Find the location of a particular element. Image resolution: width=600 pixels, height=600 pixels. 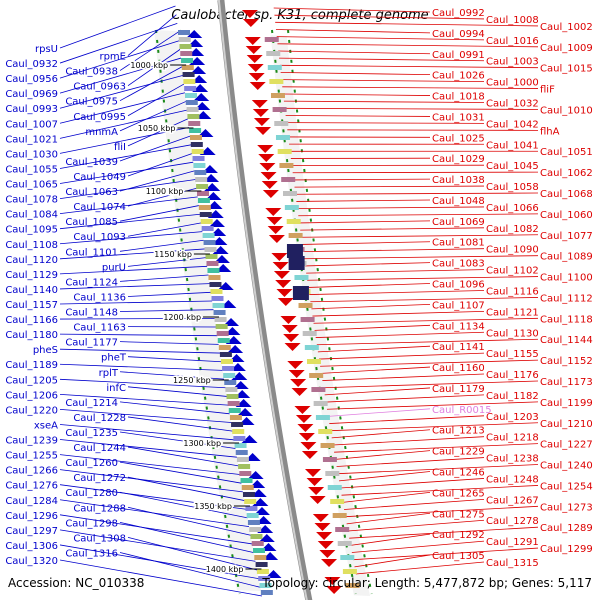

reverse-gene-label: Caul_1152 is located at coordinates (566, 361).